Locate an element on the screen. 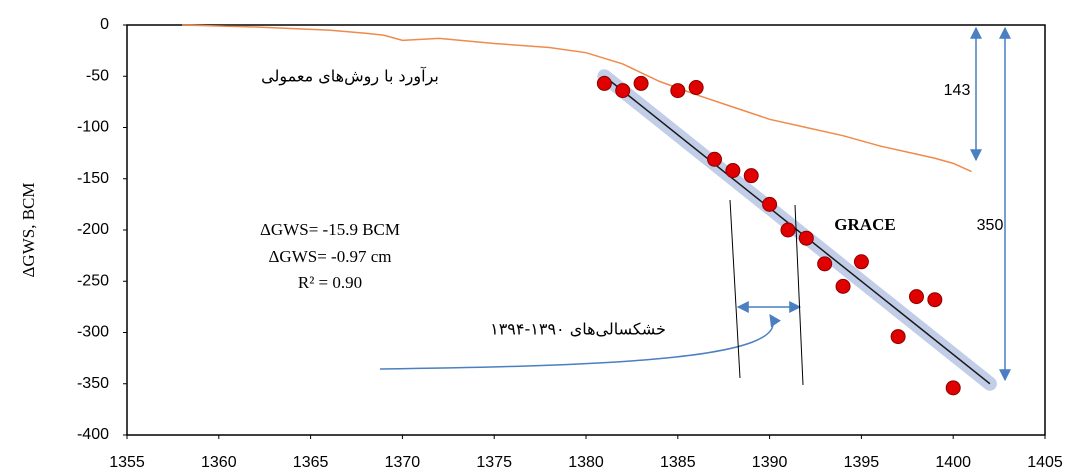 This screenshot has width=1070, height=473. y-tick-label: -200 is located at coordinates (93, 229).